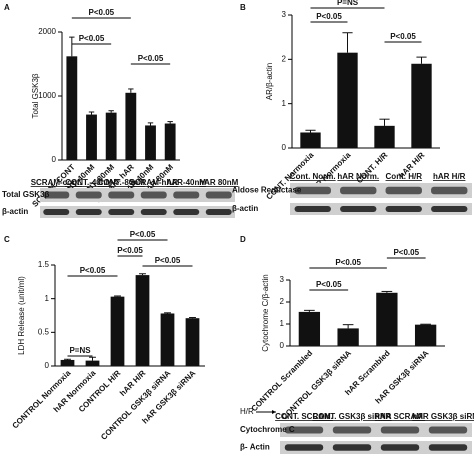 The width and height of the screenshot is (474, 456). Describe the element at coordinates (56, 182) in the screenshot. I see `lane-label: SCRAM-cont.` at that location.